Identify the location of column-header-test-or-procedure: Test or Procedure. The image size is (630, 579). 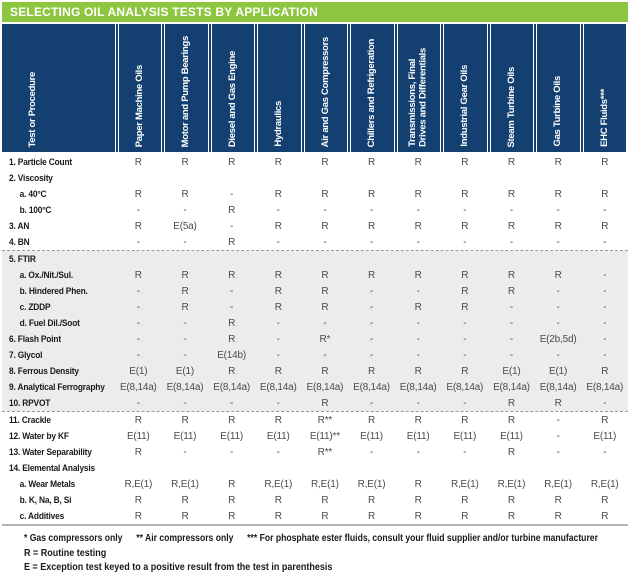
(58, 88).